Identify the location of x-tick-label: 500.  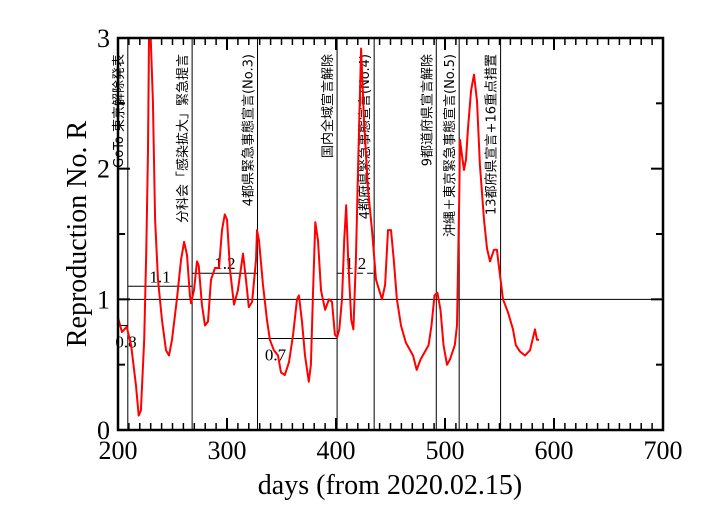
(445, 450).